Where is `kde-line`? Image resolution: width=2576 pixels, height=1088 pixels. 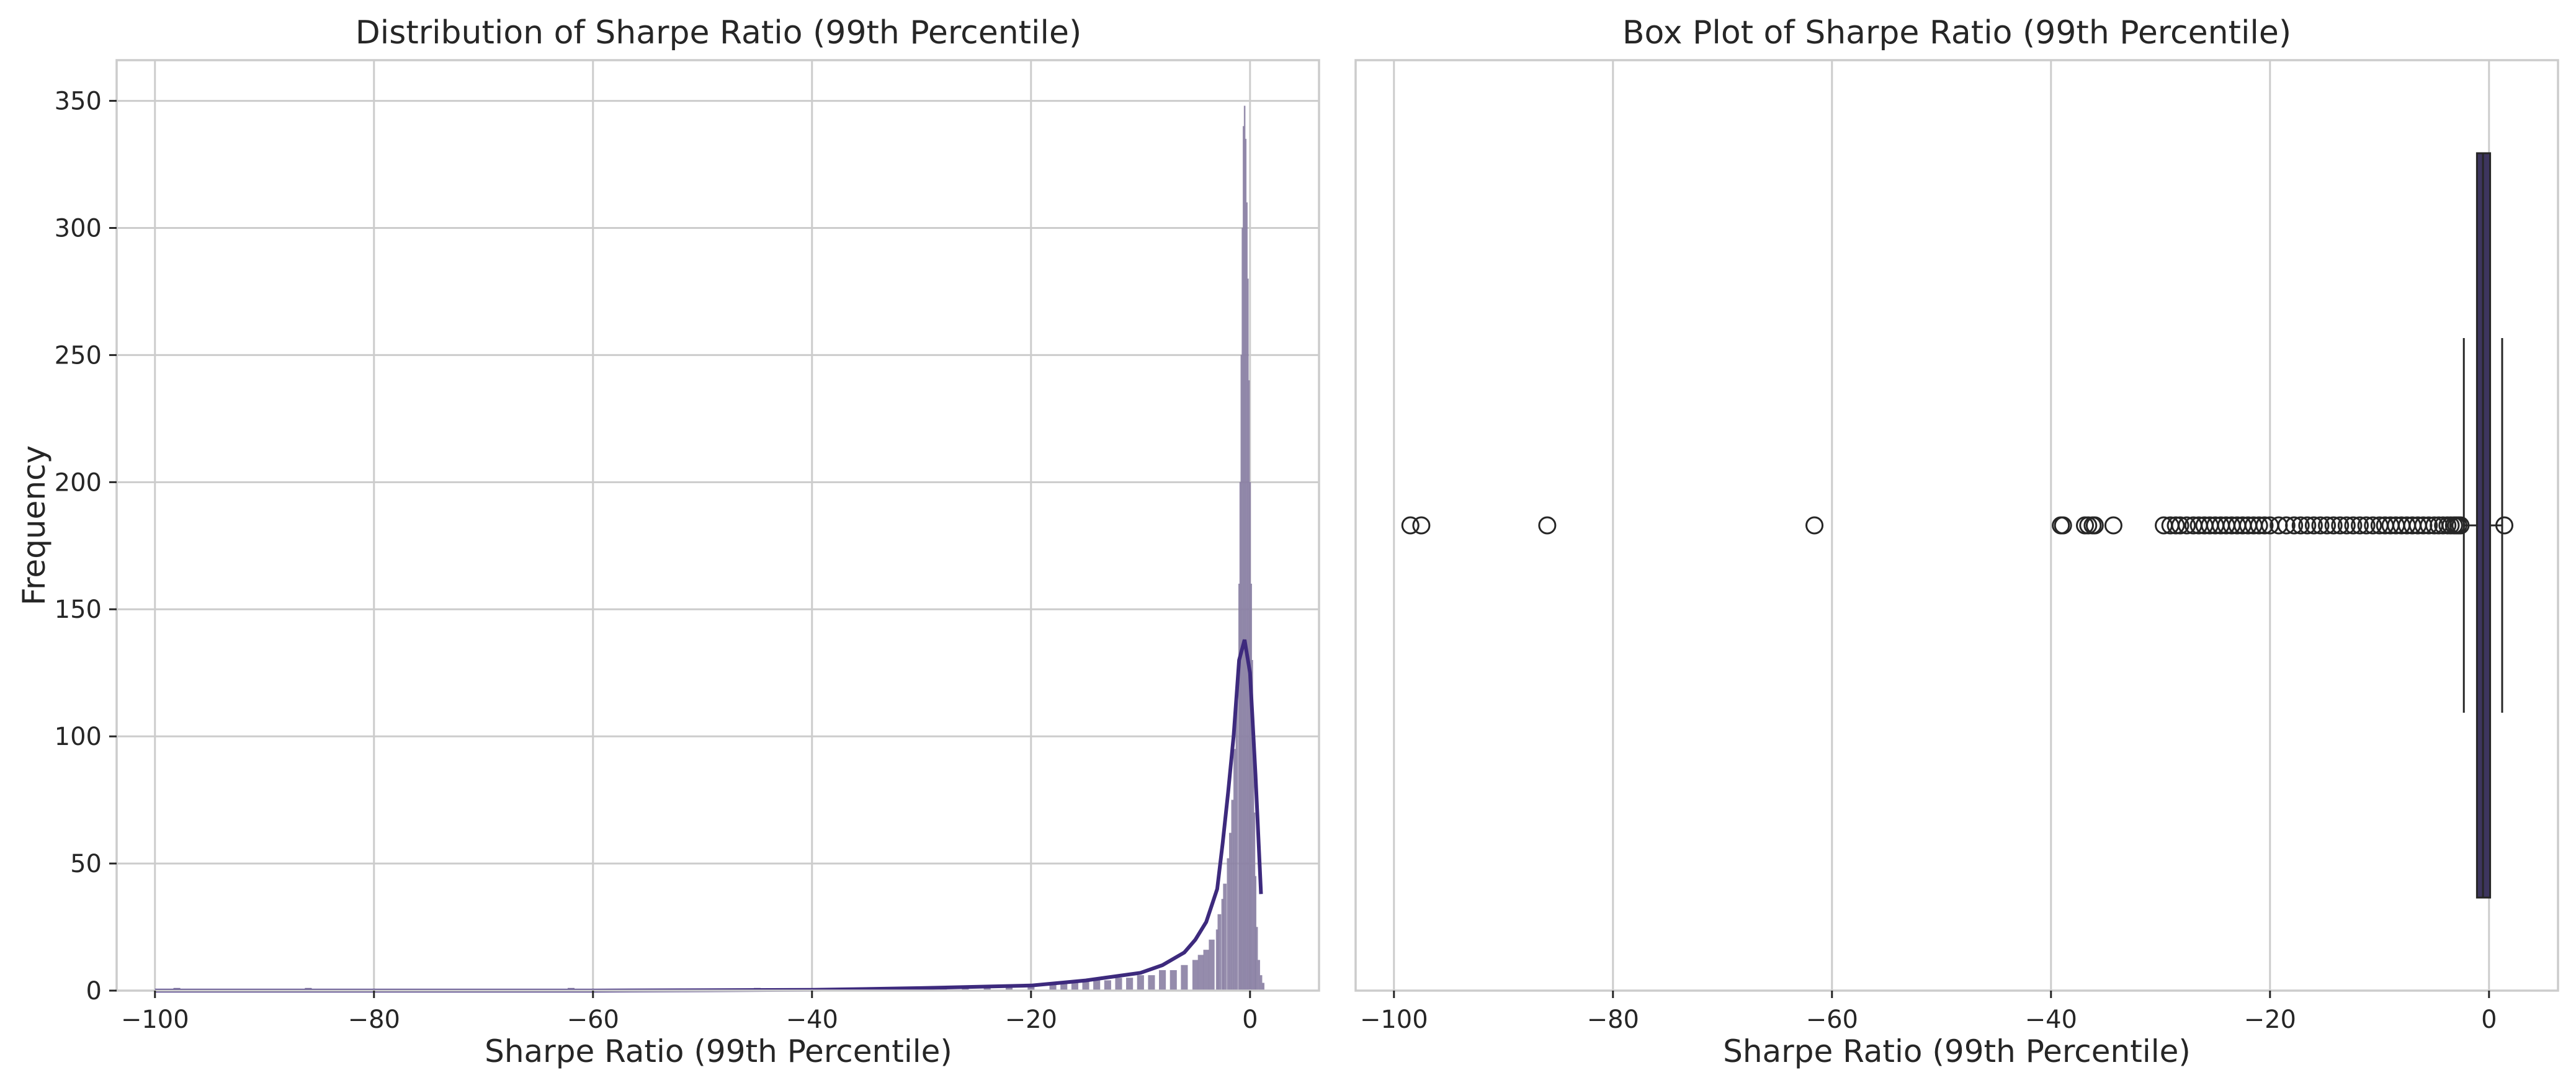 kde-line is located at coordinates (708, 815).